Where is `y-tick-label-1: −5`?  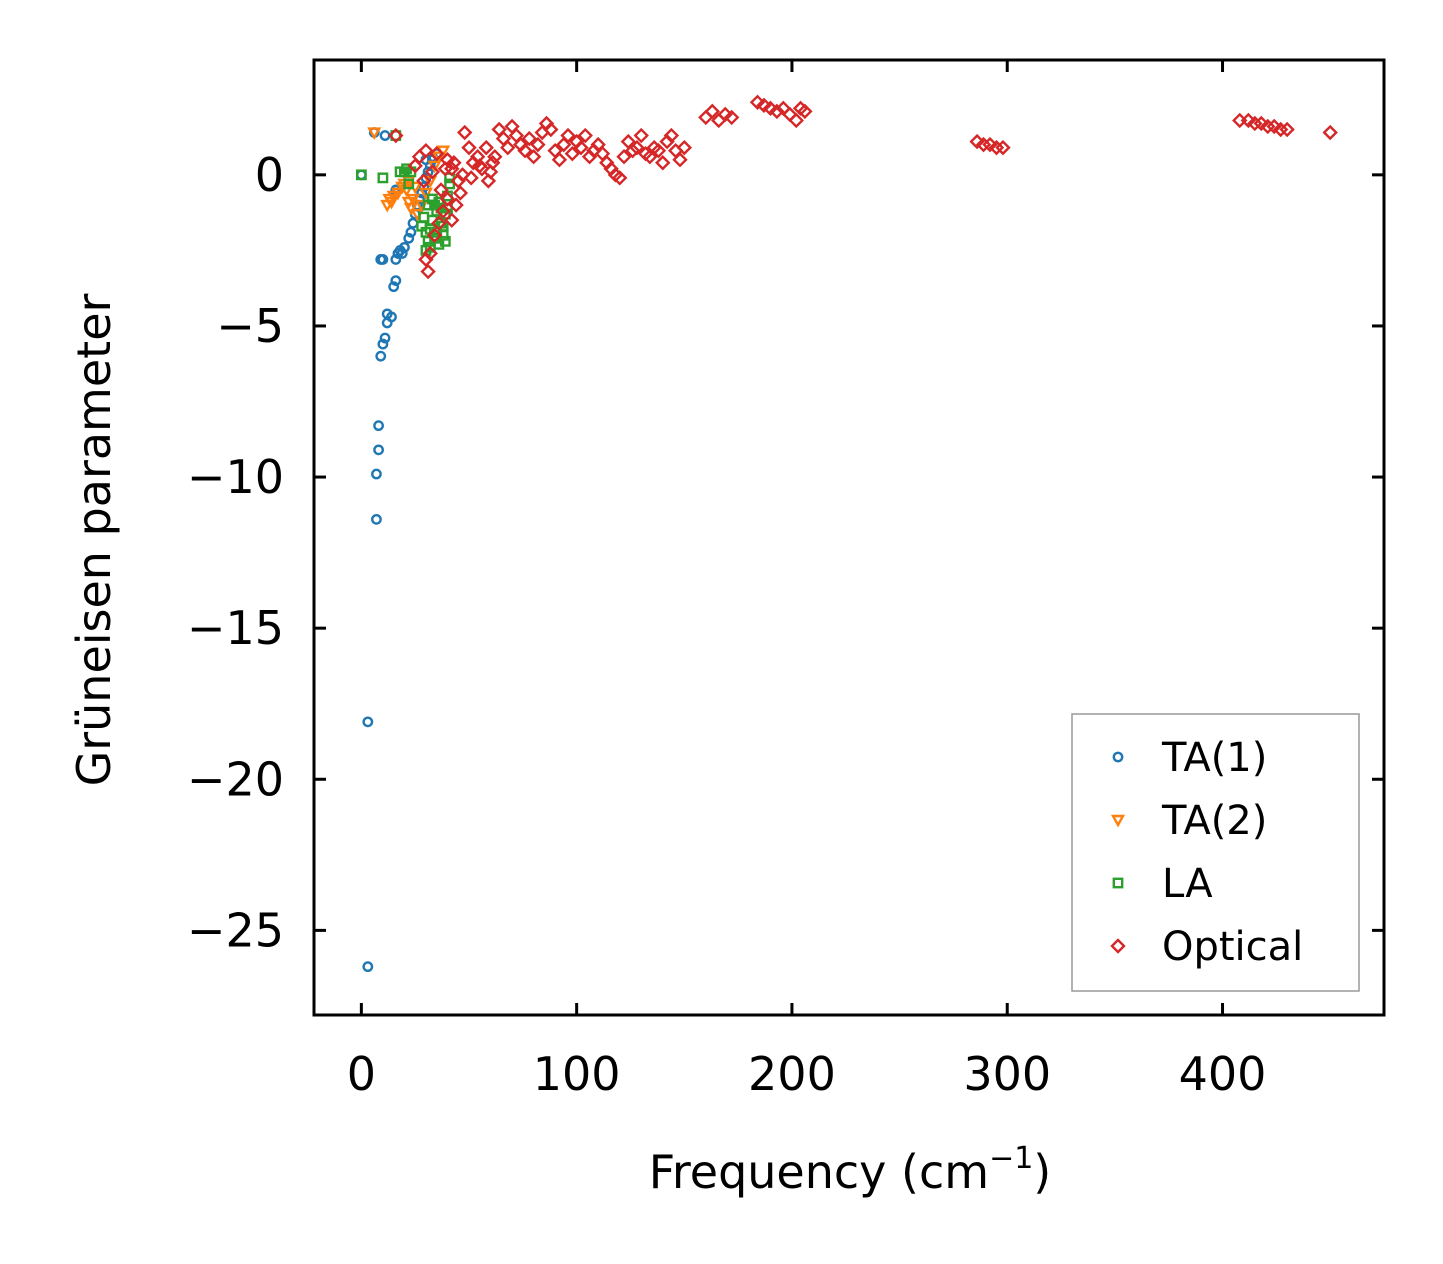
y-tick-label-1: −5 is located at coordinates (250, 326).